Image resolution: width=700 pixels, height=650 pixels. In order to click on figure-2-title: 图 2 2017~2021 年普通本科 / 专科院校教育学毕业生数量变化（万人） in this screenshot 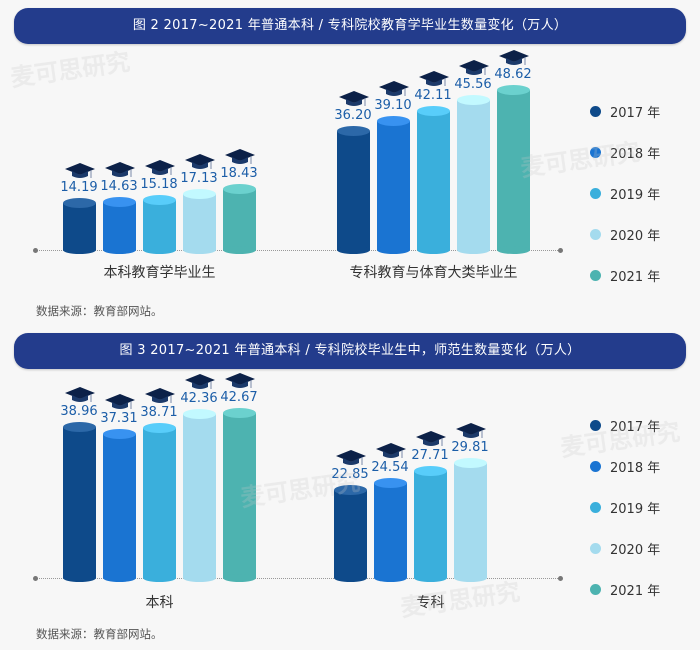, I will do `click(350, 26)`.